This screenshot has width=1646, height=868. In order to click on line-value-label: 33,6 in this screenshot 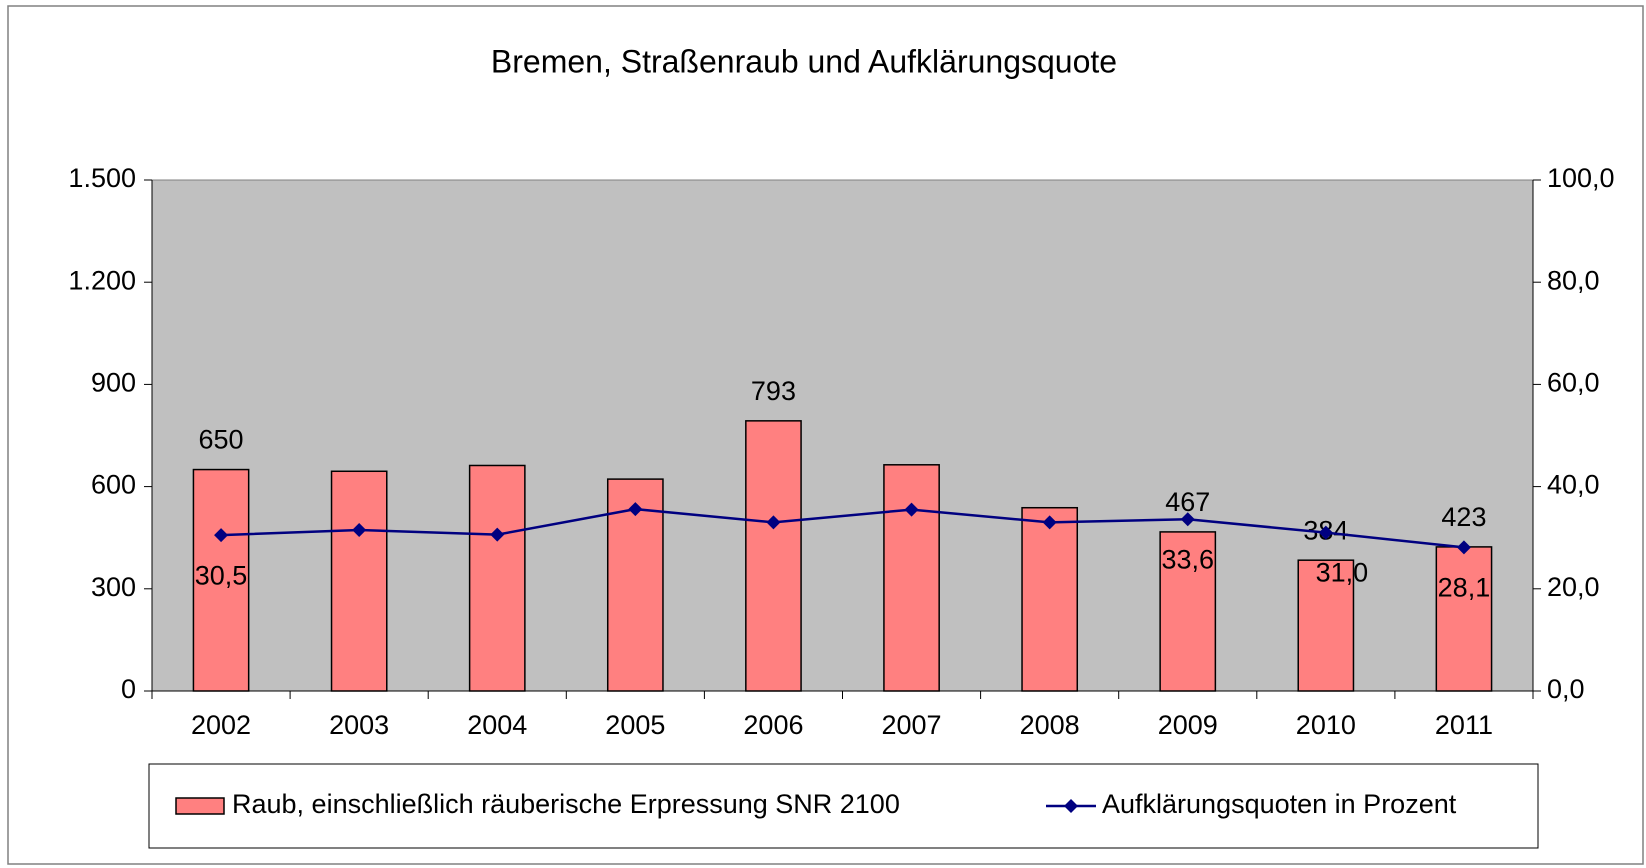, I will do `click(1187, 559)`.